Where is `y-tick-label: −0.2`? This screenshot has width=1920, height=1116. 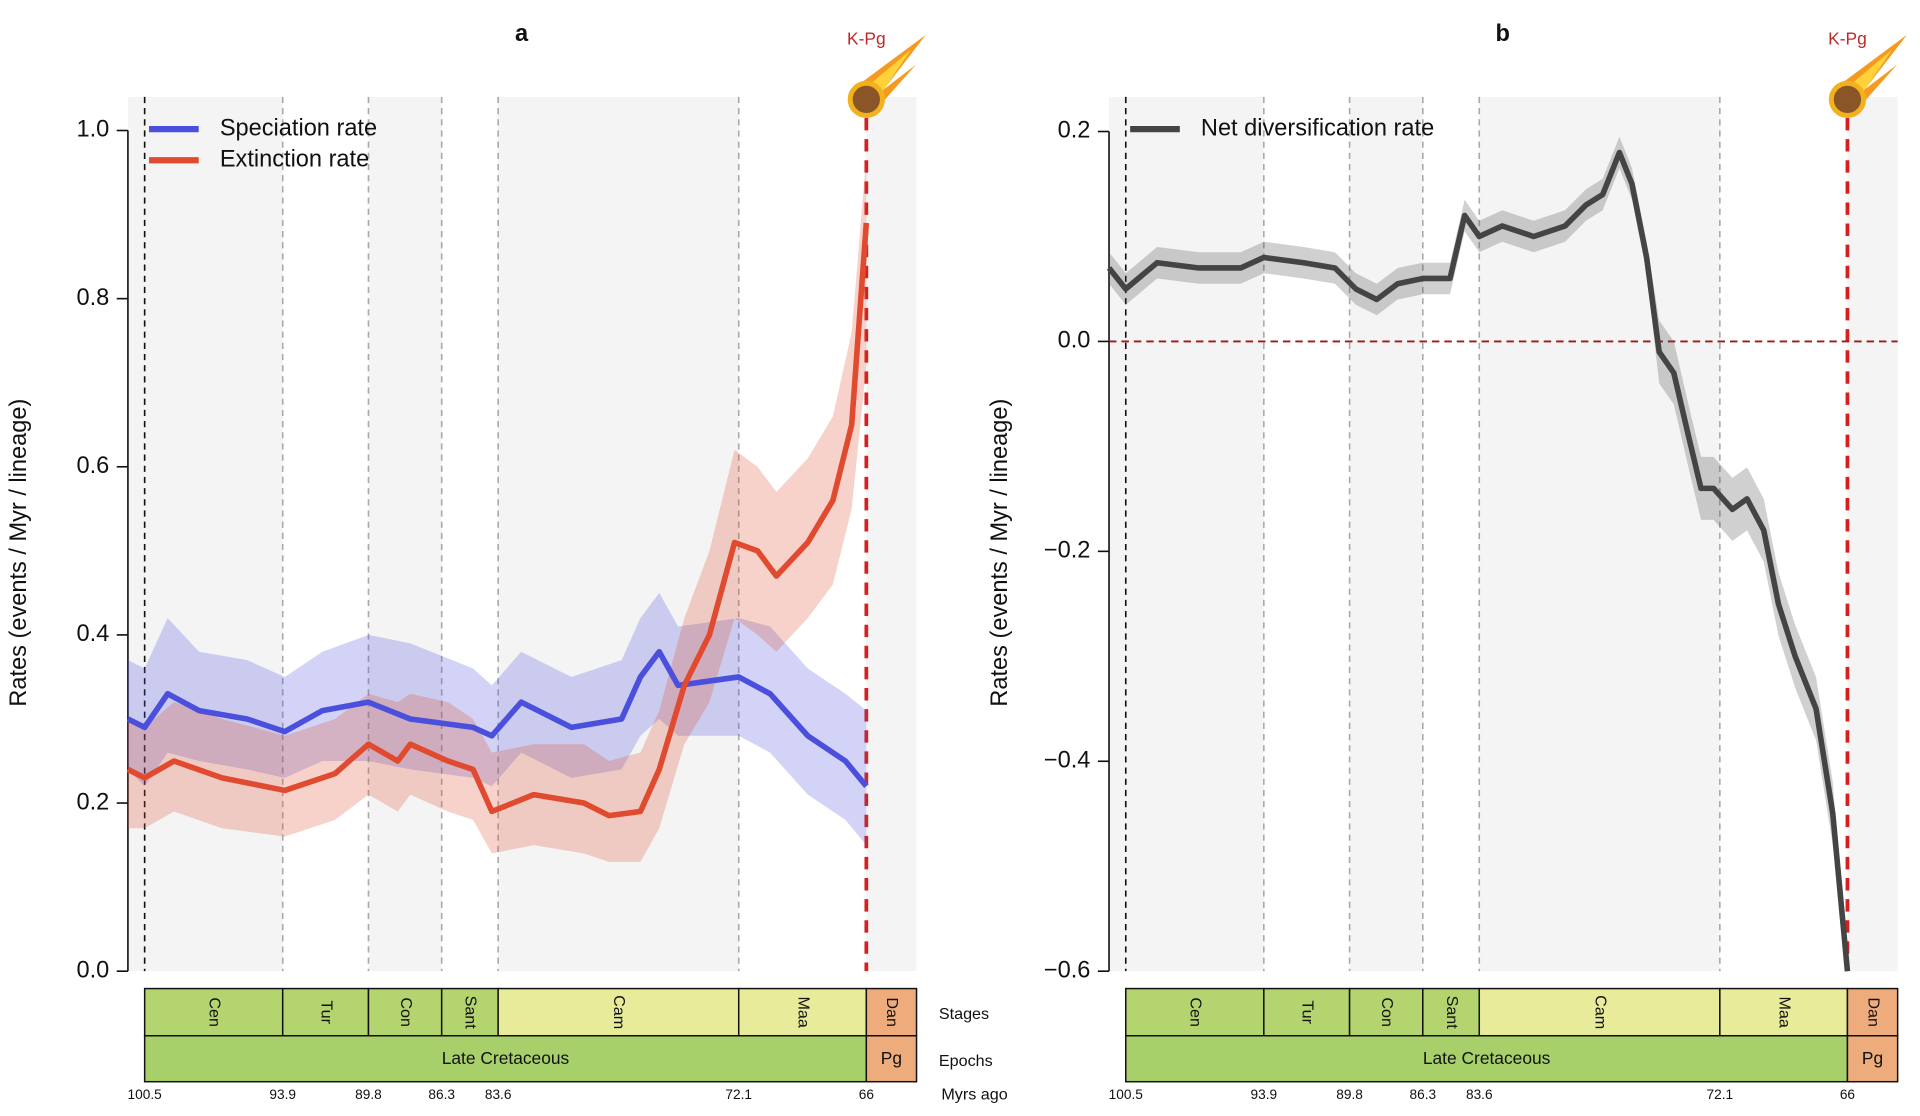
y-tick-label: −0.2 is located at coordinates (1067, 550).